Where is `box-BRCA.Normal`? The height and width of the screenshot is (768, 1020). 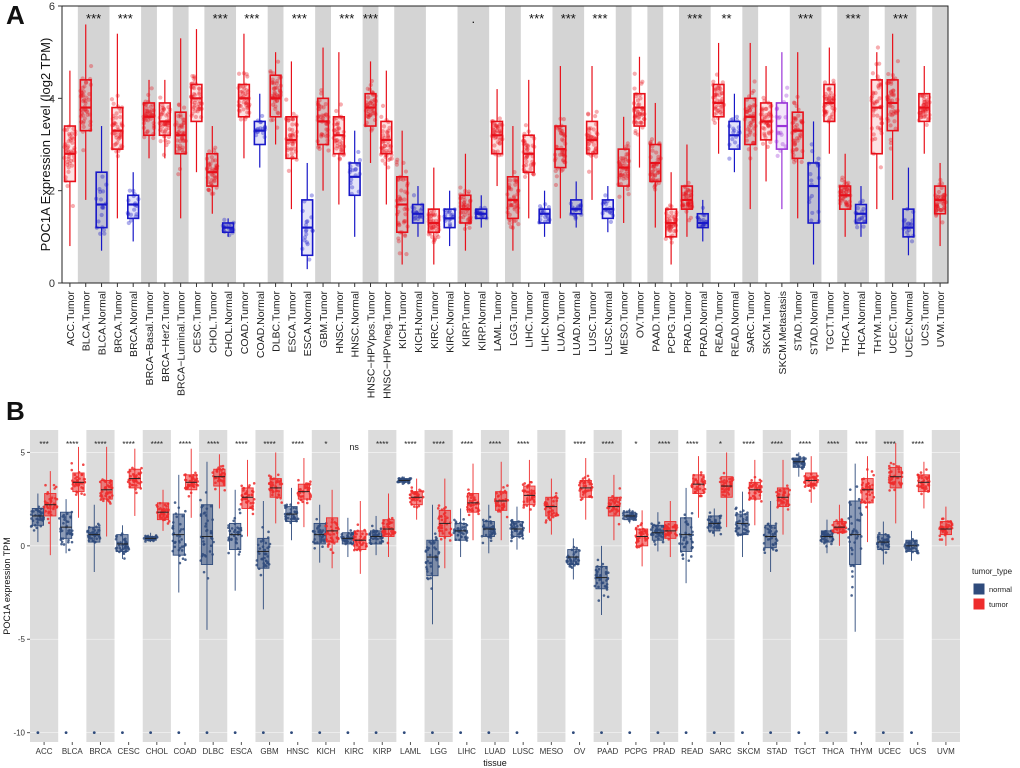
box-BRCA.Normal is located at coordinates (133, 207).